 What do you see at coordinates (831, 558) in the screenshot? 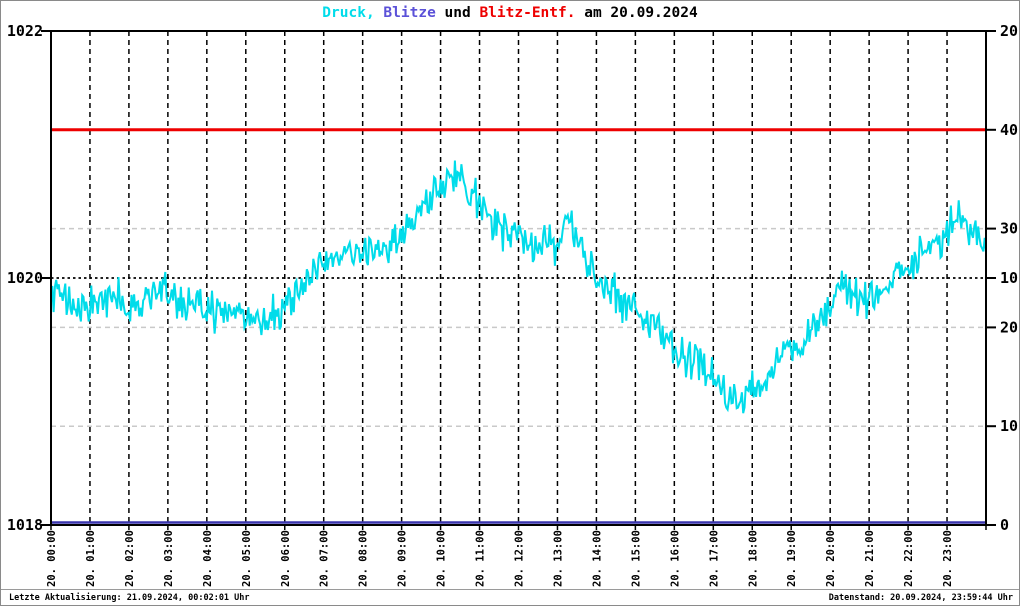
I see `x-axis-label: 20. 20:00` at bounding box center [831, 558].